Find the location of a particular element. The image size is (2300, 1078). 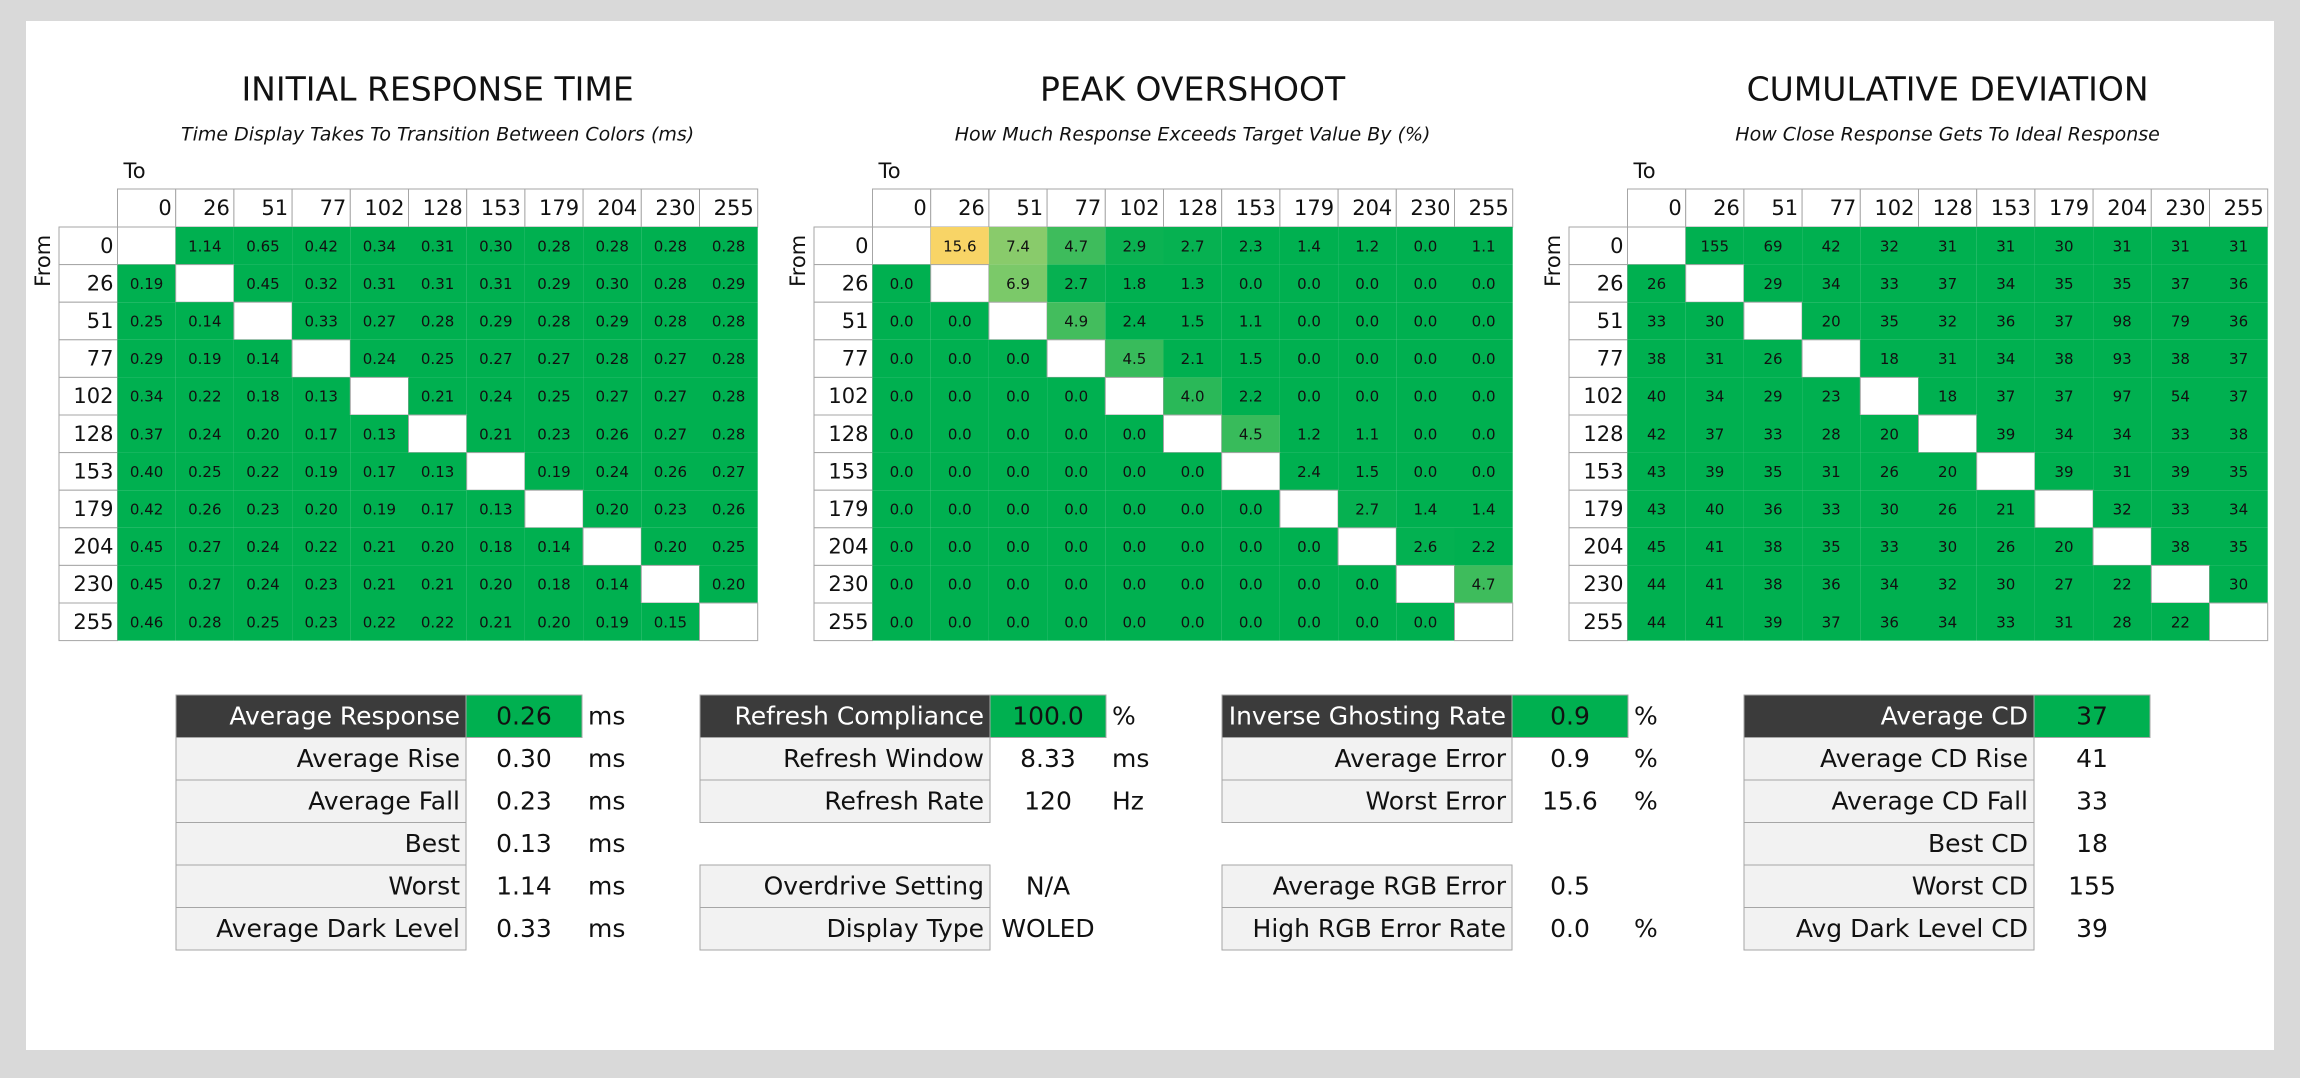

cell-value: 18 is located at coordinates (1889, 359).